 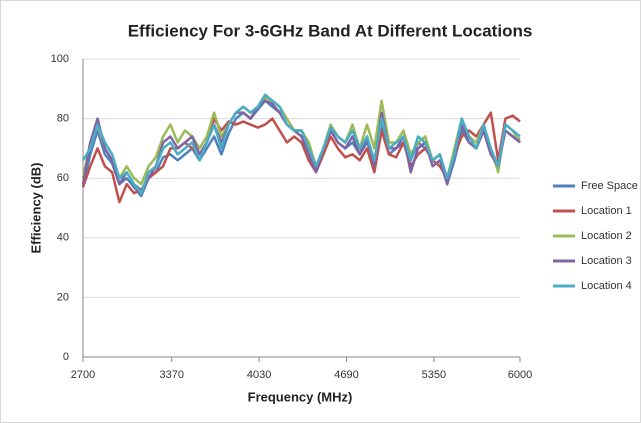 I want to click on x-tick-label: 4690, so click(x=346, y=375).